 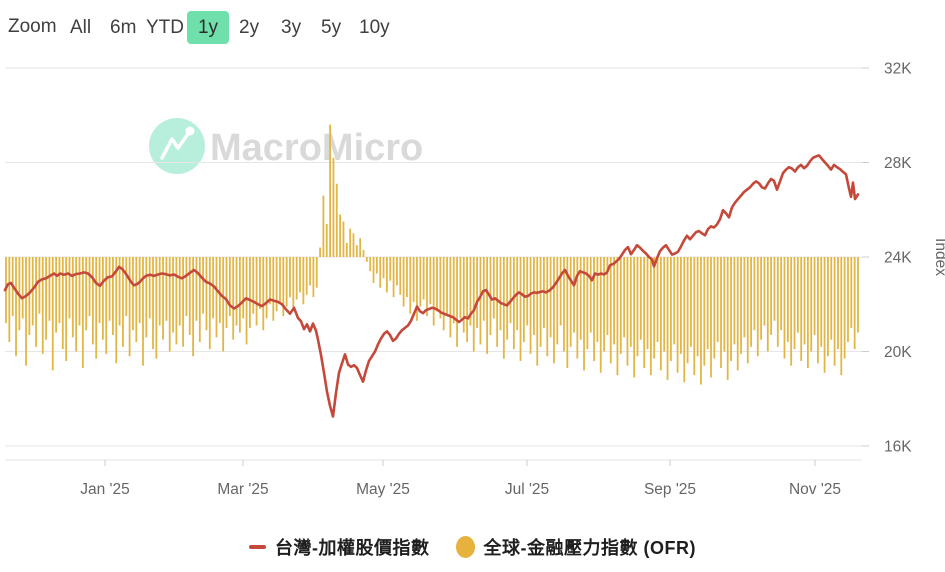 What do you see at coordinates (32, 26) in the screenshot?
I see `zoom-label: Zoom` at bounding box center [32, 26].